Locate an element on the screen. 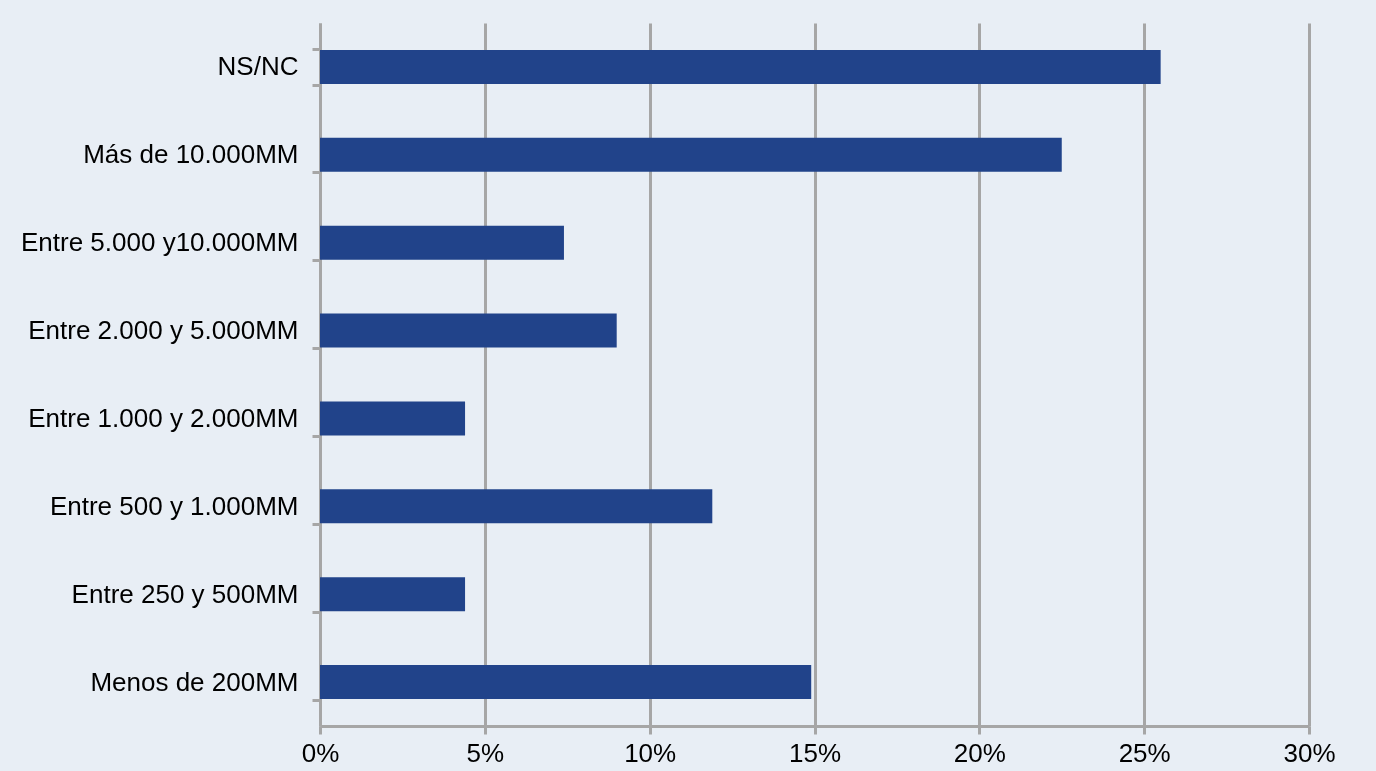 This screenshot has height=771, width=1376. x-tick-label: 0% is located at coordinates (320, 752).